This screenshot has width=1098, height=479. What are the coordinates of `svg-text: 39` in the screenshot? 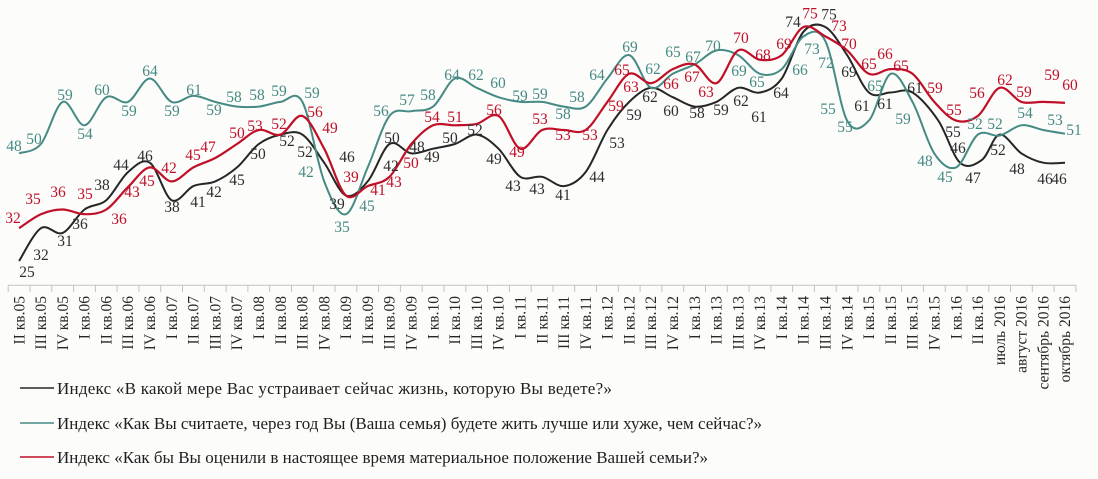 It's located at (351, 177).